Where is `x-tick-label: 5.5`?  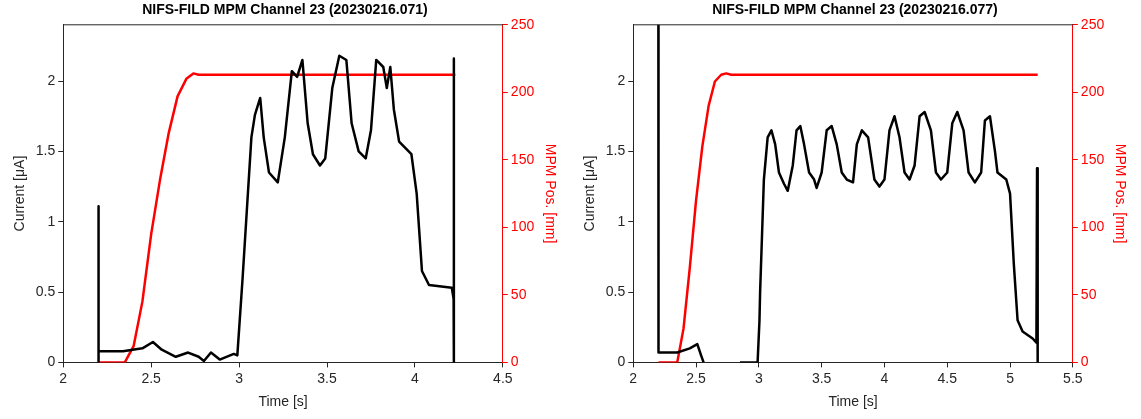
x-tick-label: 5.5 is located at coordinates (1073, 377).